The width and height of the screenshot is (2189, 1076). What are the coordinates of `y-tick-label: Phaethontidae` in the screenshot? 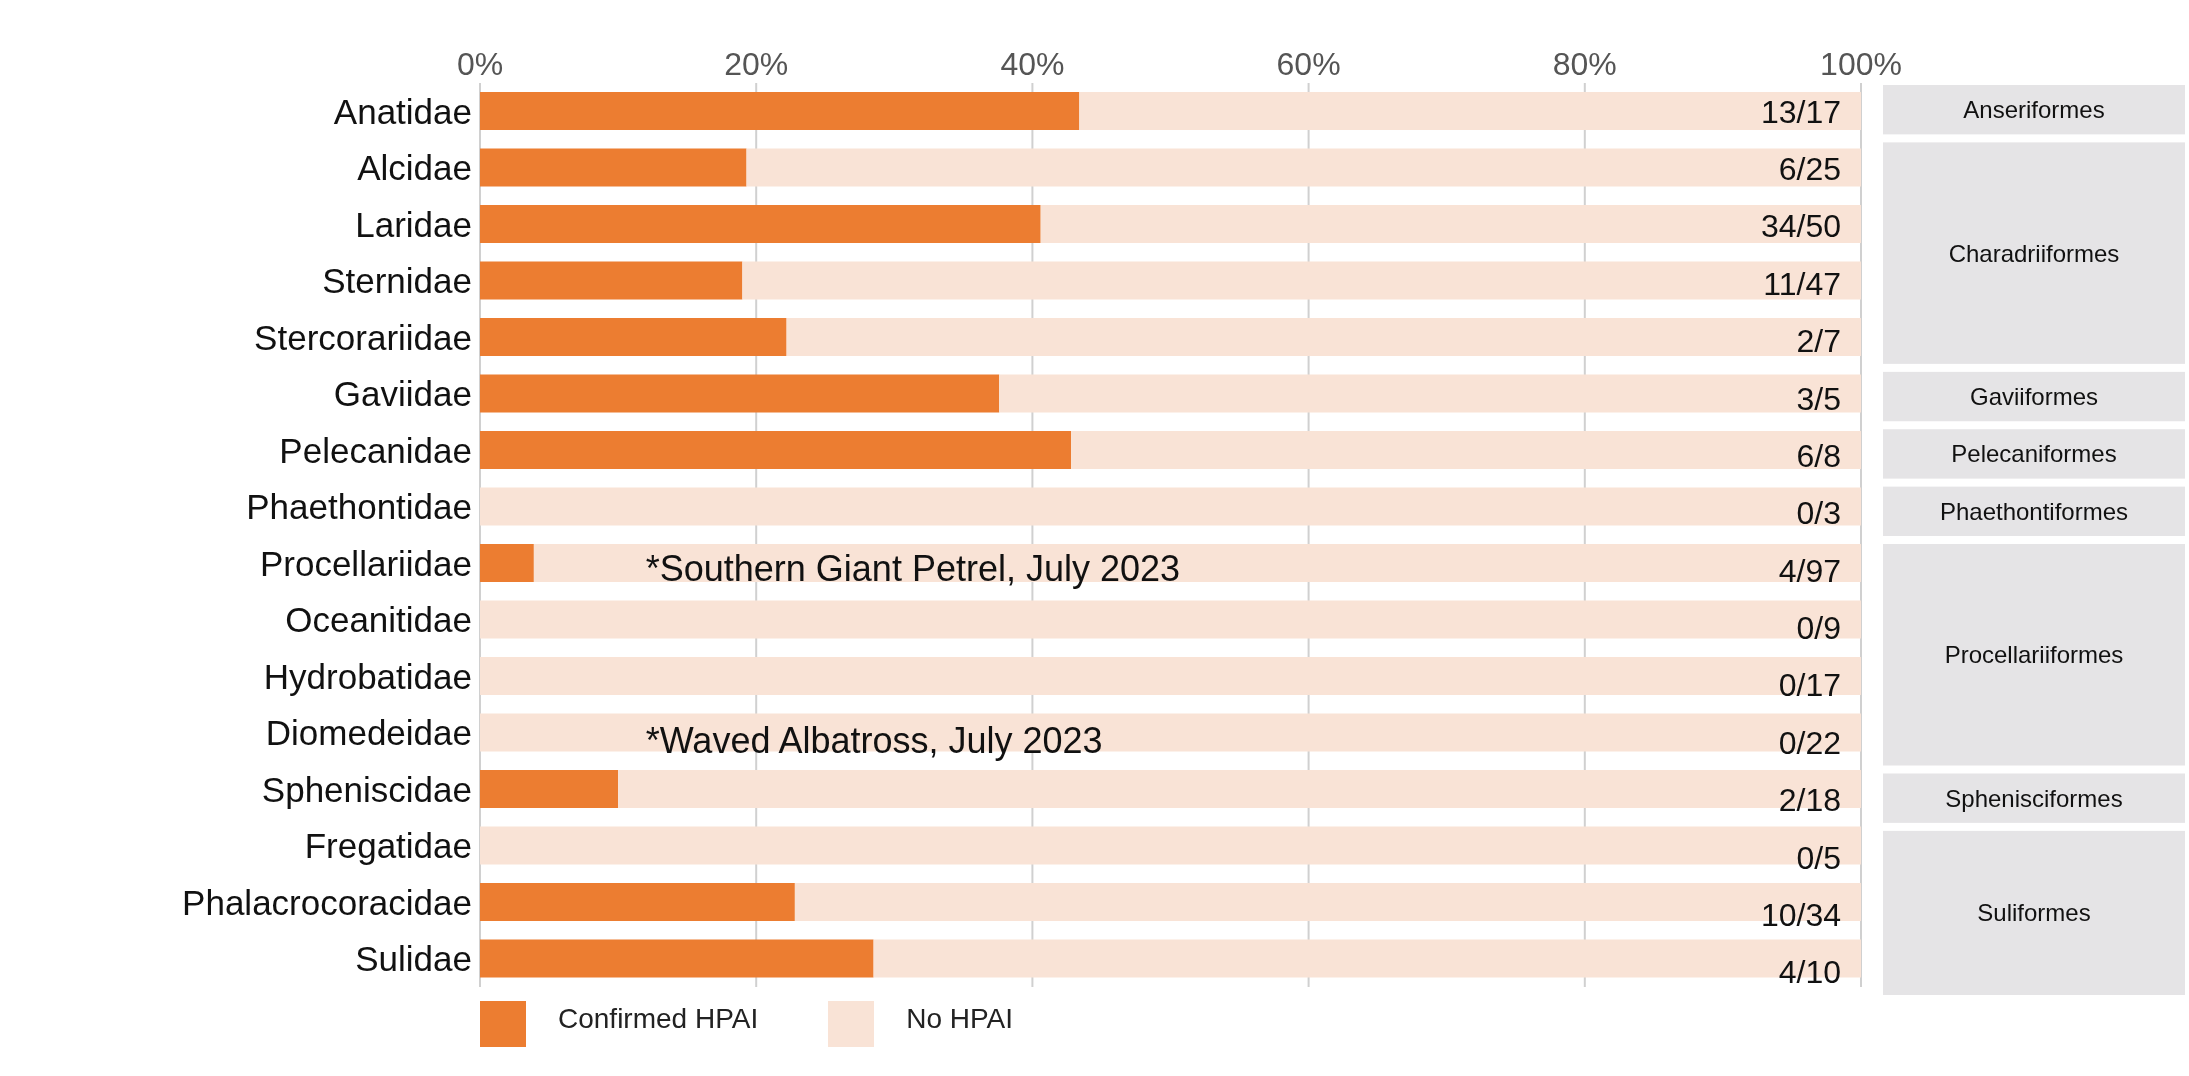 It's located at (359, 507).